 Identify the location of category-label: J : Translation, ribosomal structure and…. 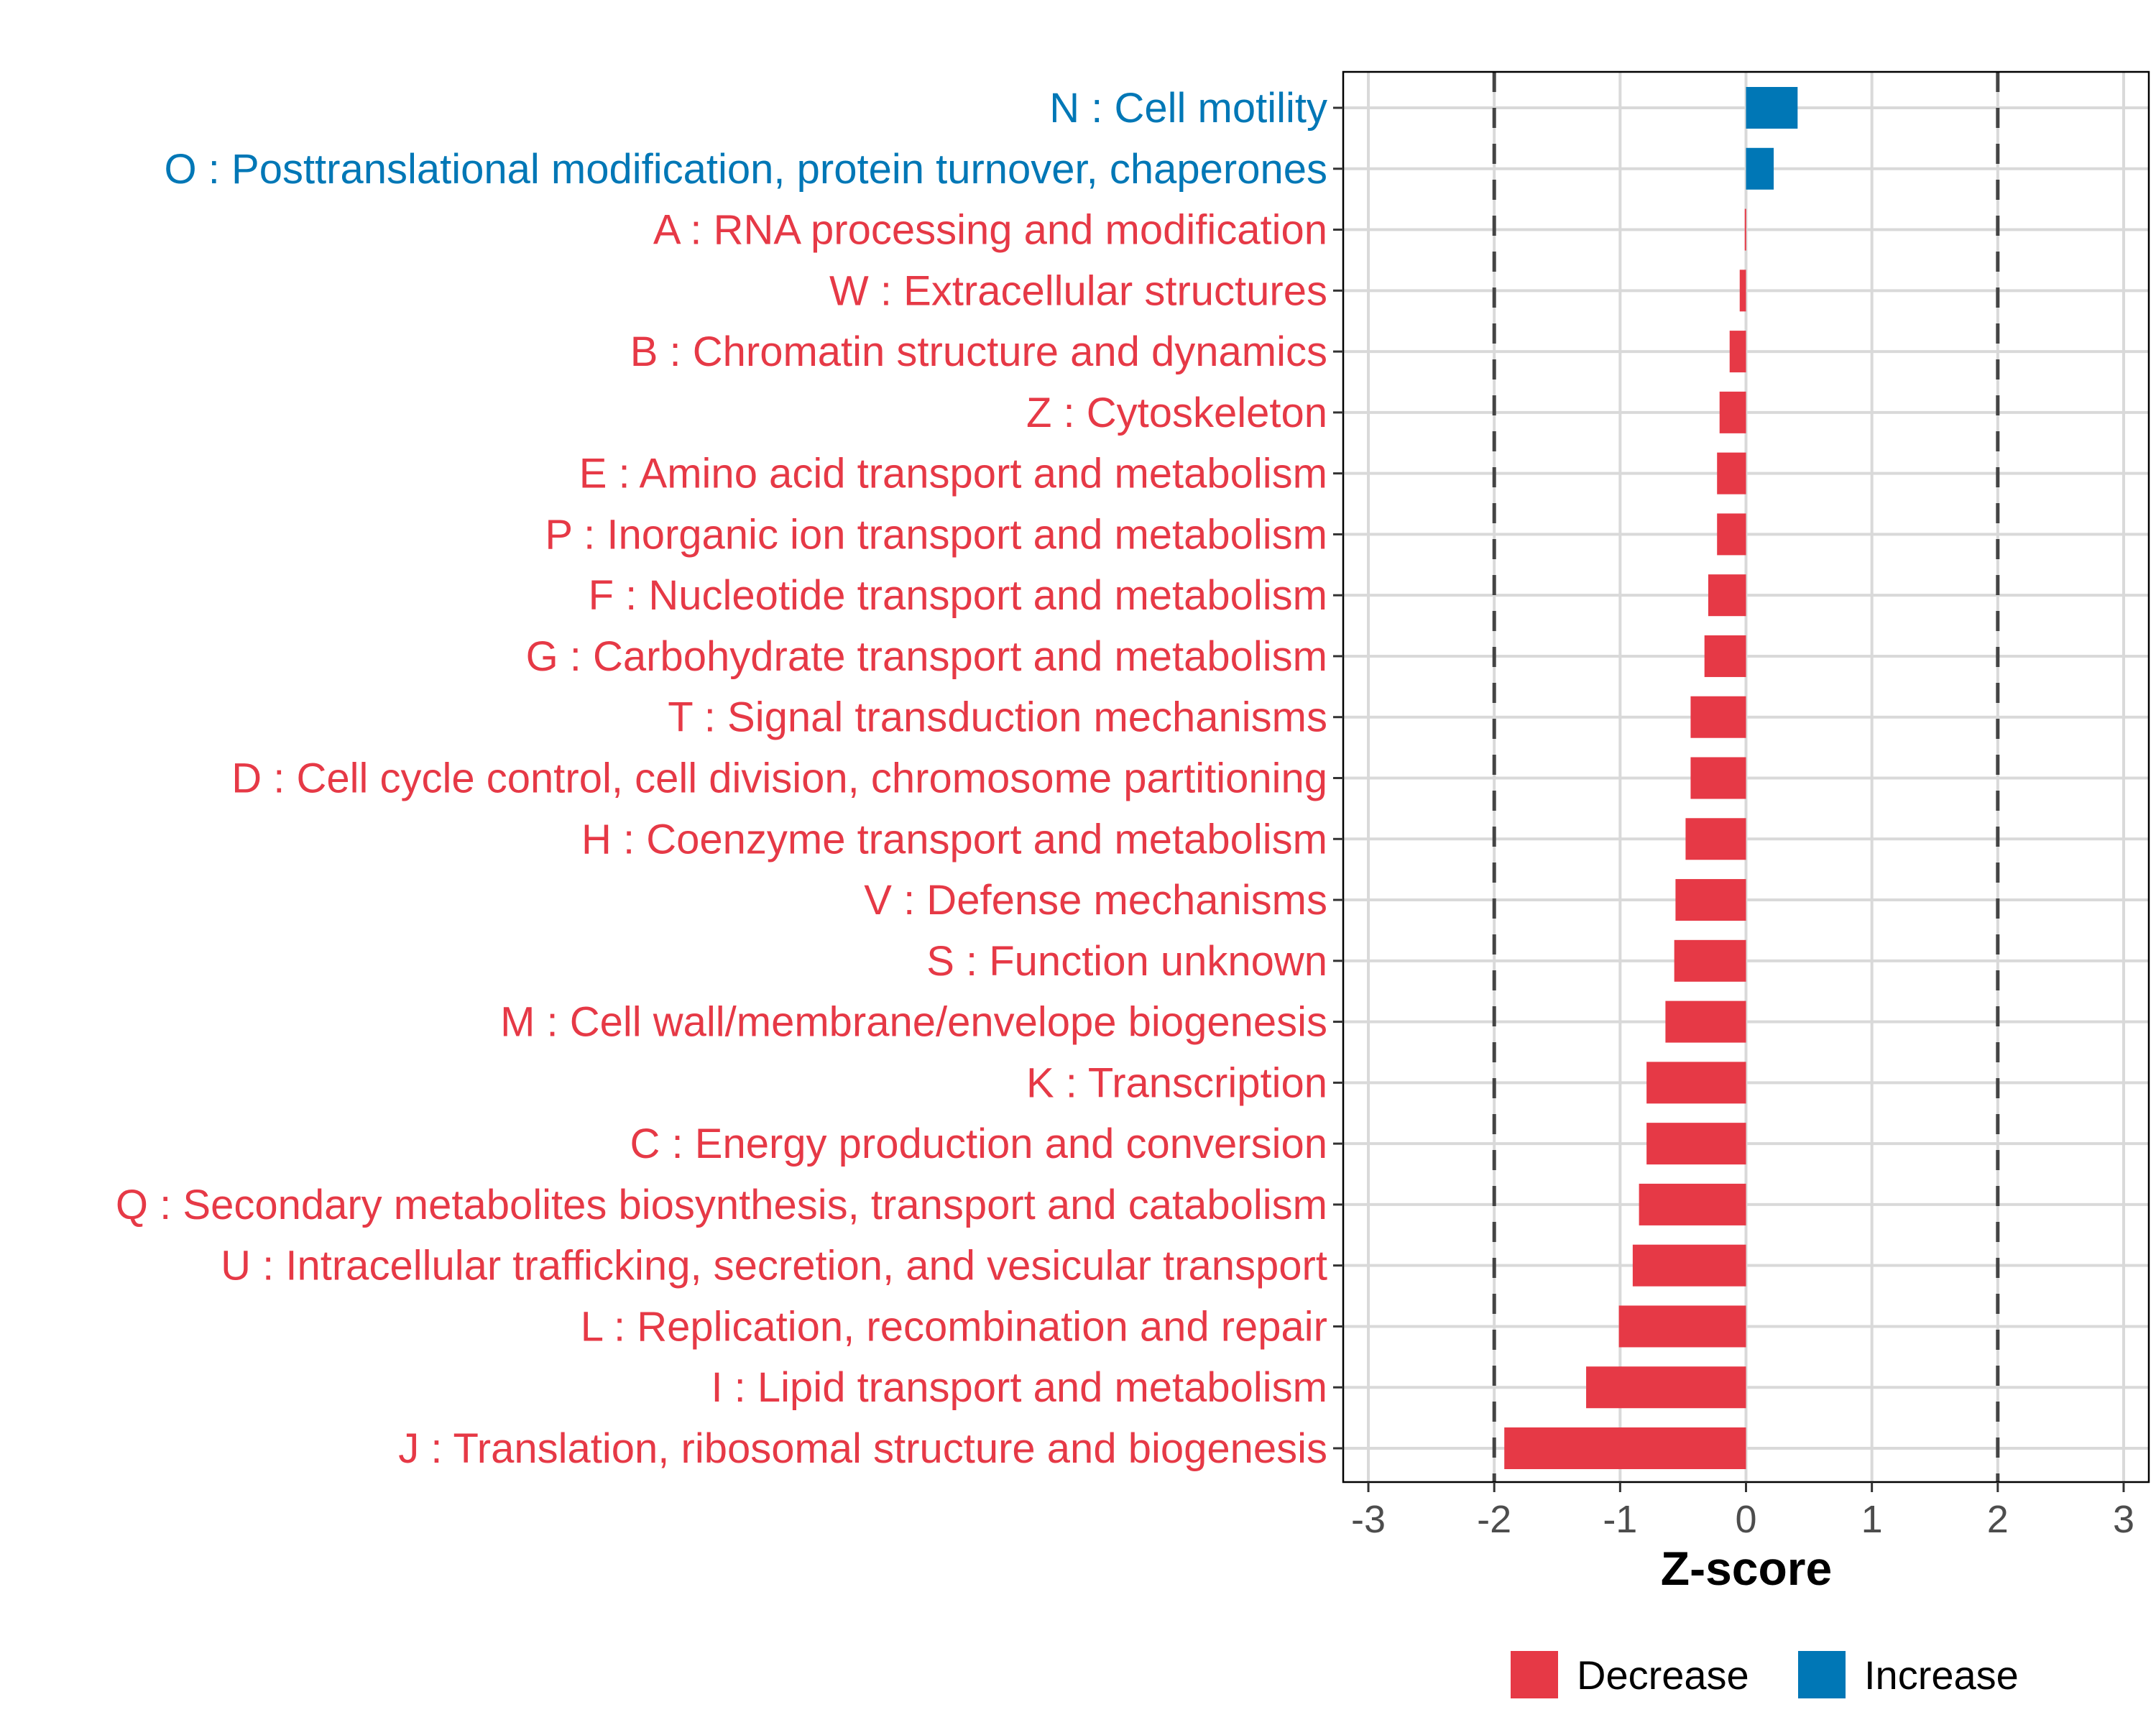
(862, 1448).